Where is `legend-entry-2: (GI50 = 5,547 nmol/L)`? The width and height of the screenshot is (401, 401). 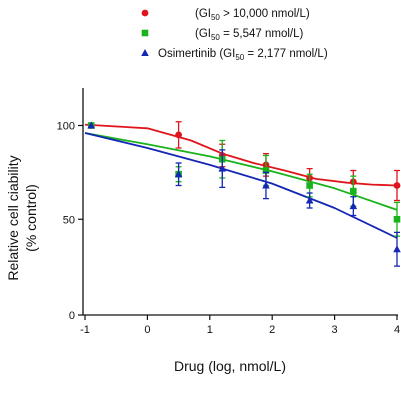
legend-entry-2: (GI50 = 5,547 nmol/L) is located at coordinates (222, 35).